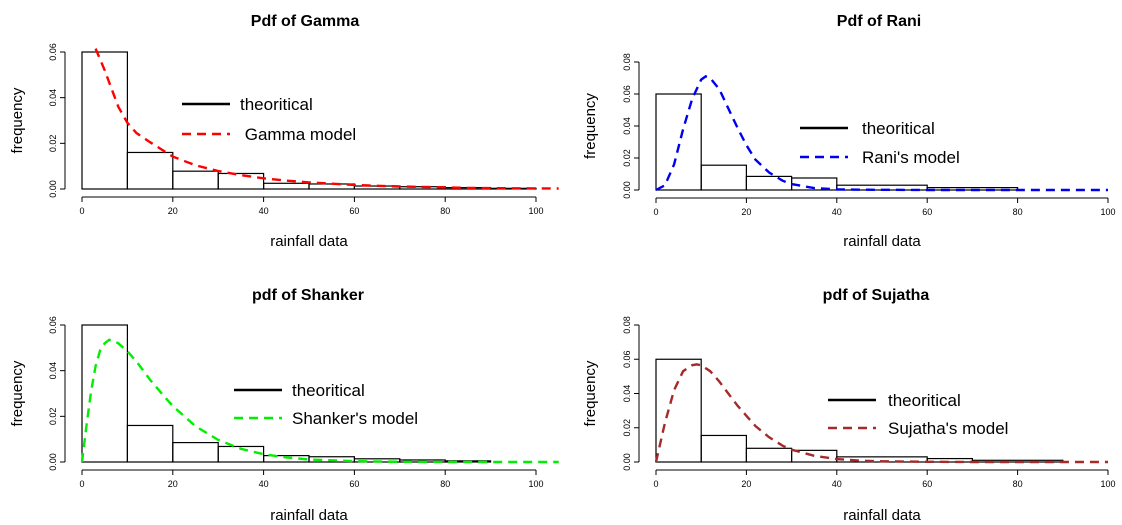 This screenshot has height=525, width=1122. Describe the element at coordinates (876, 295) in the screenshot. I see `chart-title: pdf of Sujatha` at that location.